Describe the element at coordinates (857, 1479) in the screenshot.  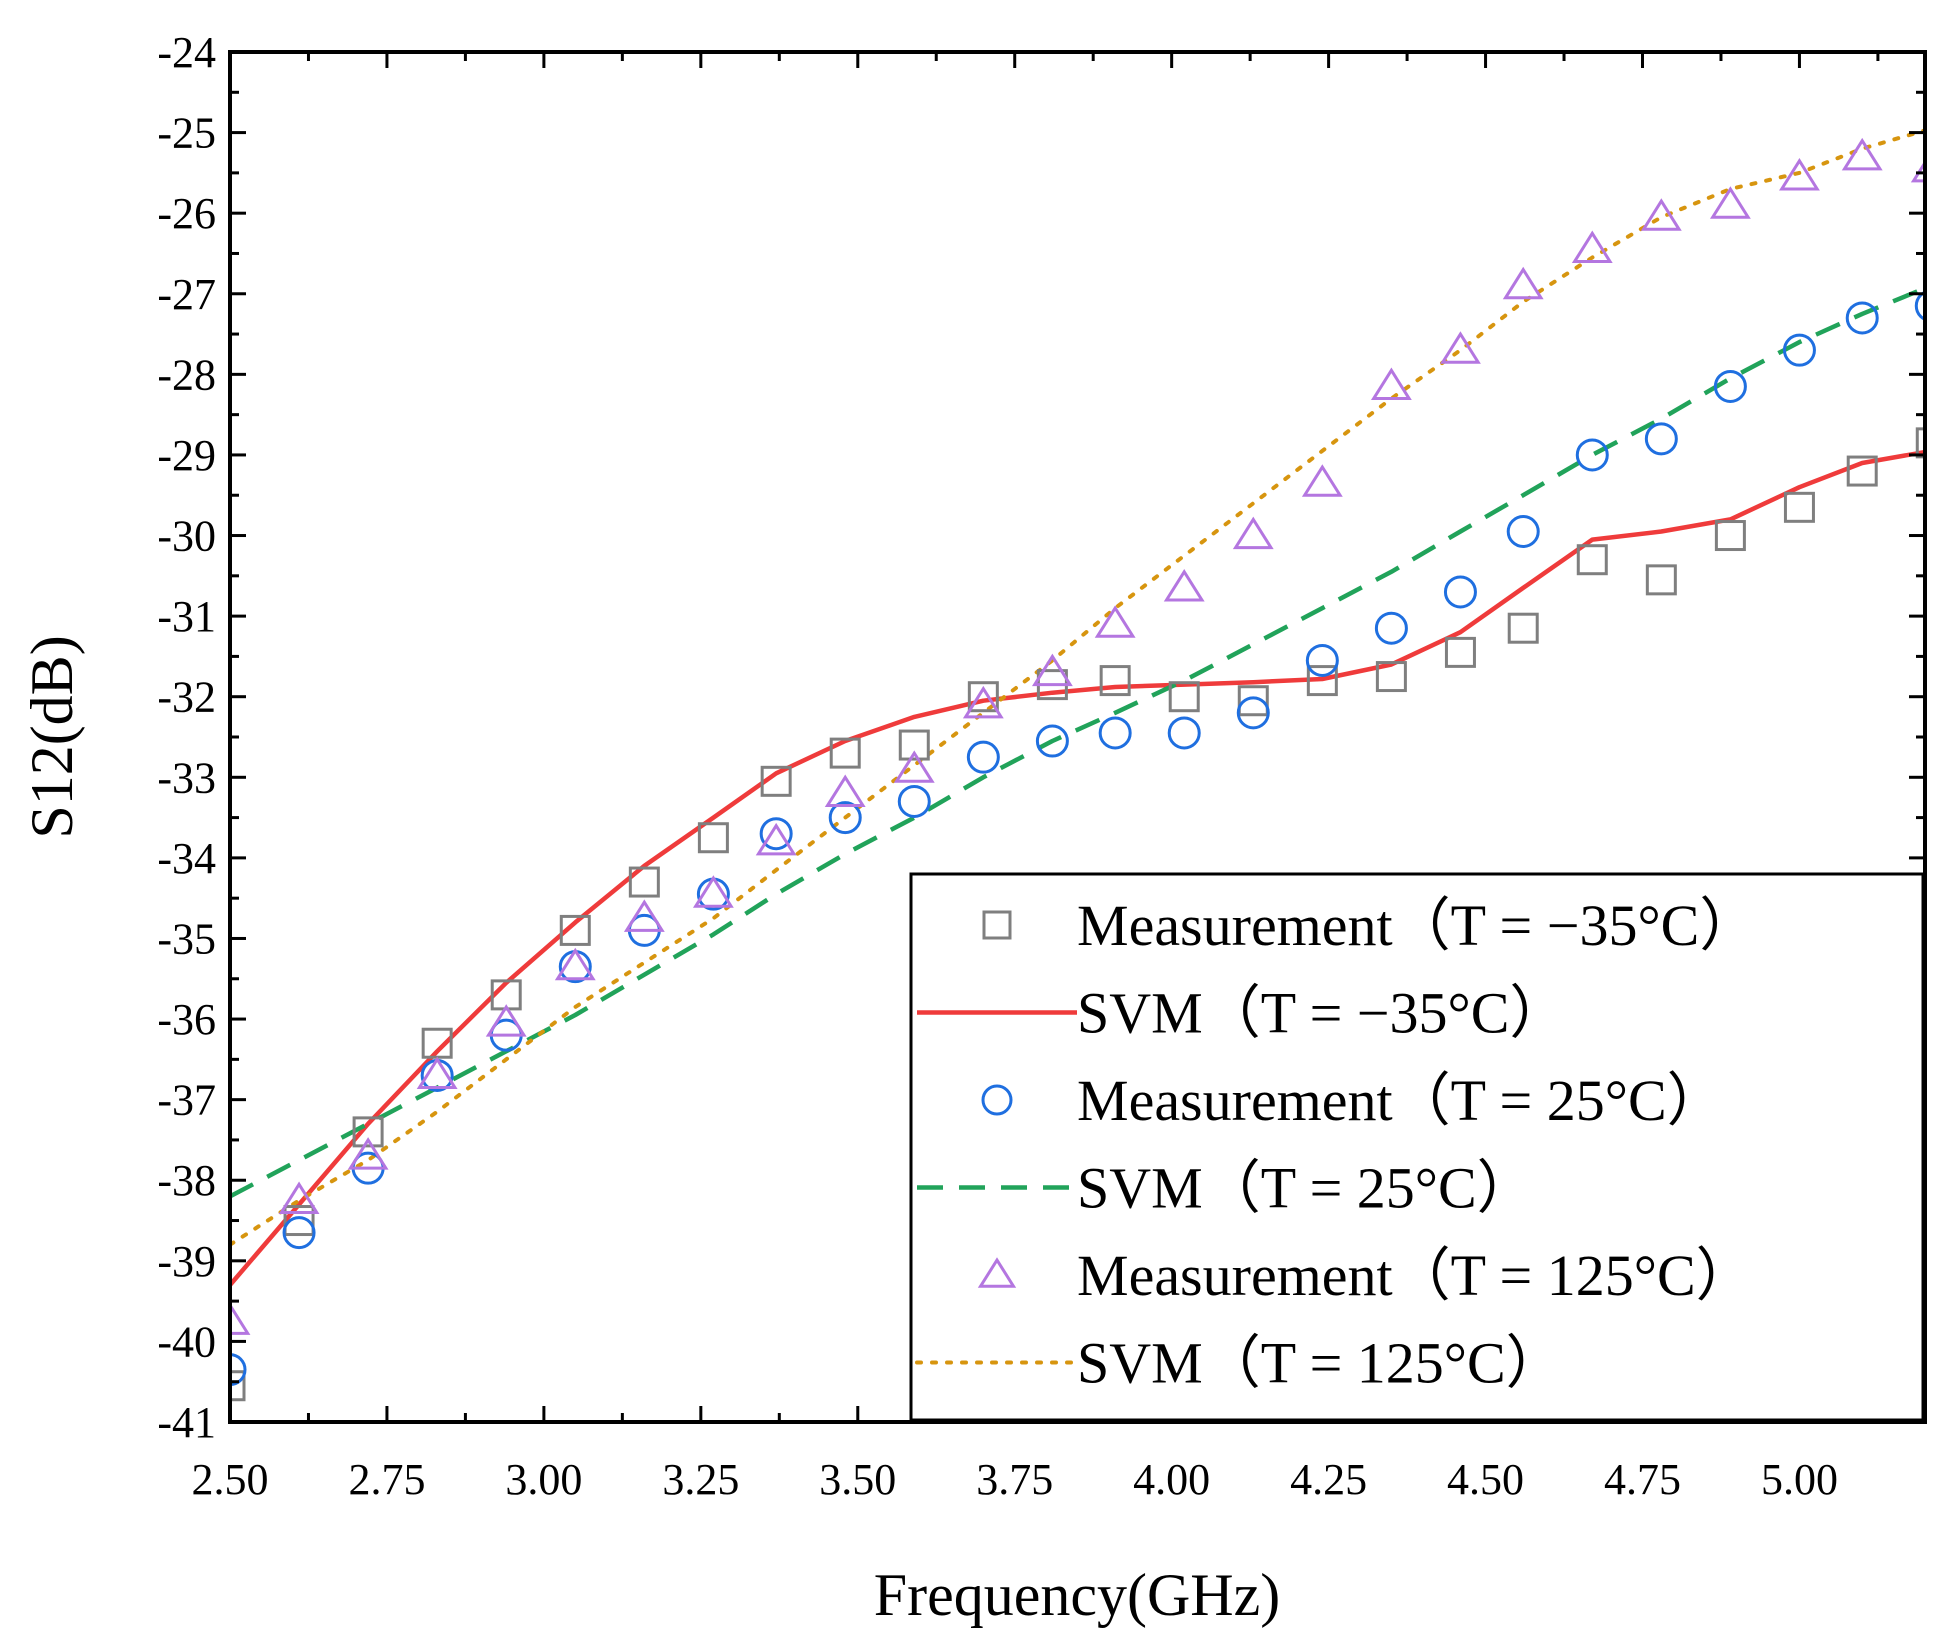
I see `x-tick-label: 3.50` at that location.